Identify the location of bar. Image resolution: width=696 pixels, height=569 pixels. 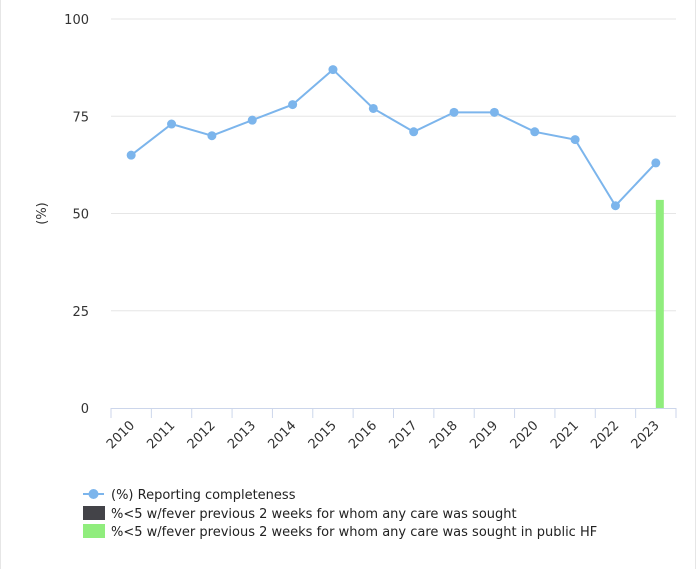
(659, 303).